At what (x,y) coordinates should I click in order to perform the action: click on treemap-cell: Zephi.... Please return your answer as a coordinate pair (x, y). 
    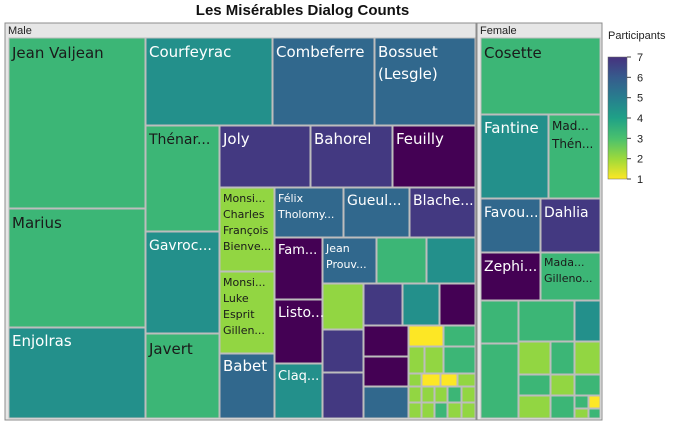
    Looking at the image, I should click on (510, 276).